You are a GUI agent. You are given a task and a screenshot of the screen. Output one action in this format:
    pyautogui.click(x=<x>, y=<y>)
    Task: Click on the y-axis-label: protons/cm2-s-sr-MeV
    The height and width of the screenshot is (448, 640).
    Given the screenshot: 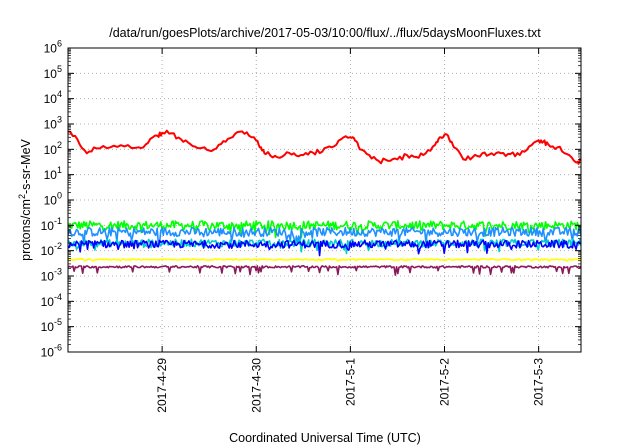 What is the action you would take?
    pyautogui.click(x=25, y=199)
    